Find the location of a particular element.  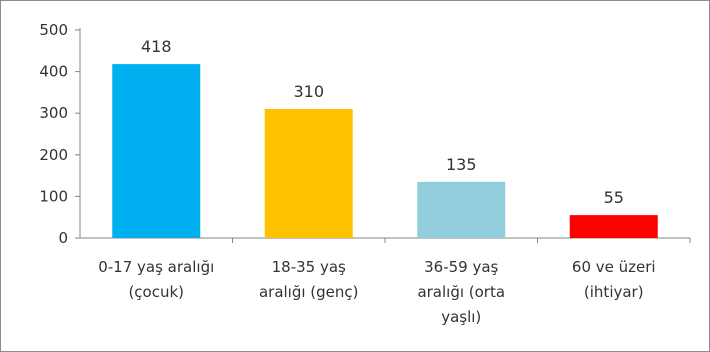

y-tick-label: 0 is located at coordinates (63, 238).